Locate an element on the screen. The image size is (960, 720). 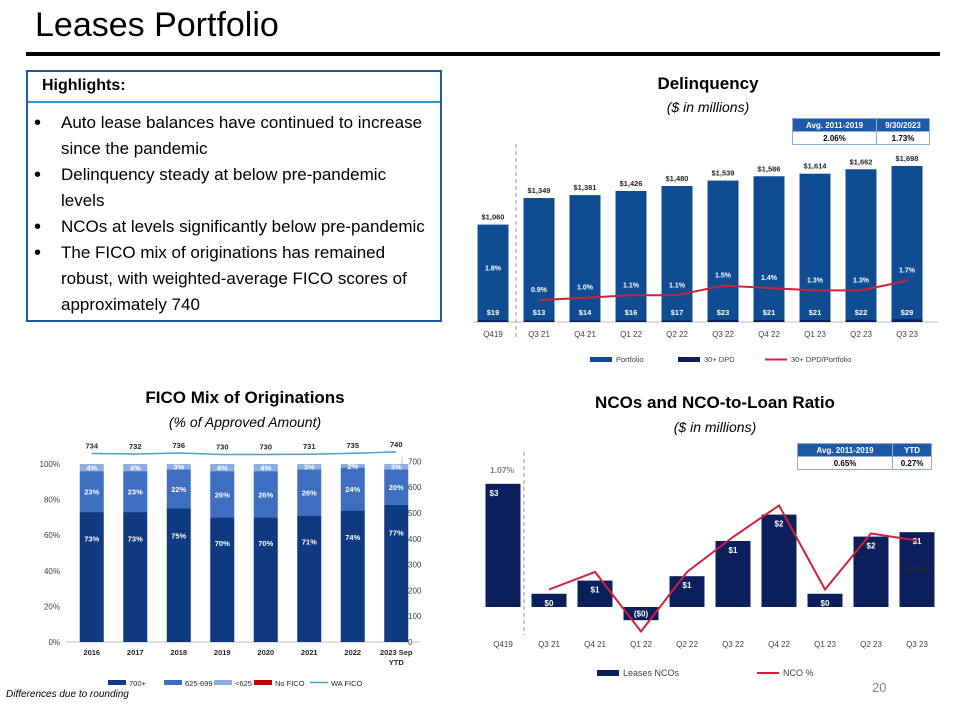
y-tick-label: 0% is located at coordinates (54, 642).